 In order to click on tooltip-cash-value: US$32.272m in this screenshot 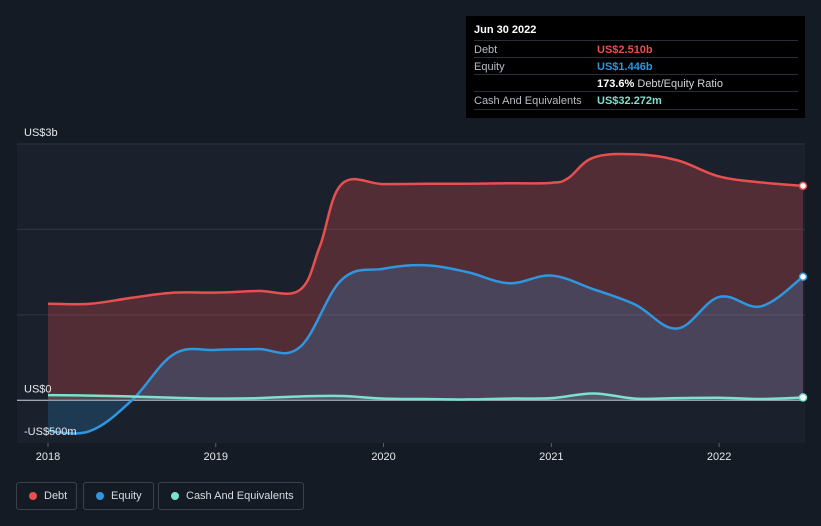, I will do `click(629, 101)`.